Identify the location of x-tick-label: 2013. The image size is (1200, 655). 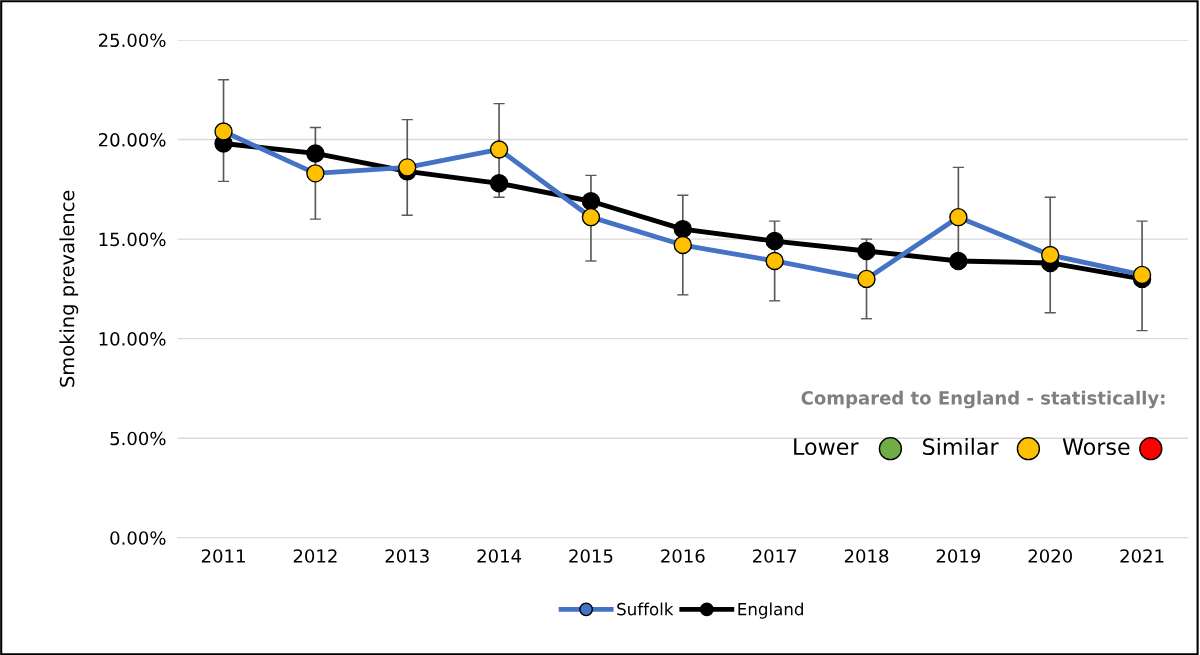
(407, 556).